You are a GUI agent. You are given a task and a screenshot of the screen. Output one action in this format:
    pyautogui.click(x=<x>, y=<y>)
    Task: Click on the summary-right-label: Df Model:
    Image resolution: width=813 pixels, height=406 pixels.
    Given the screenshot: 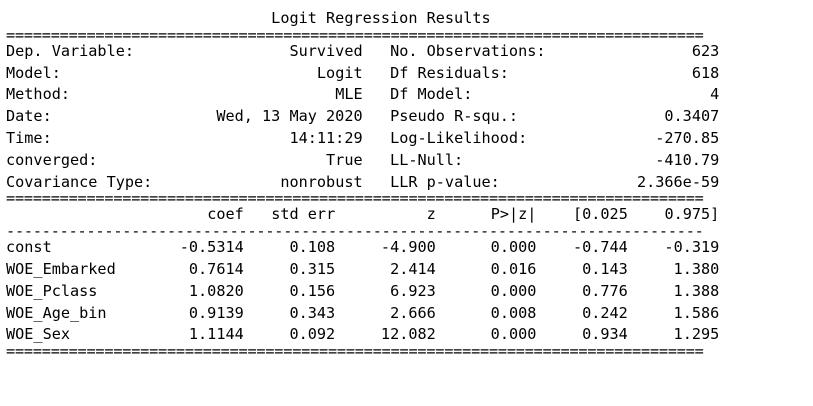 What is the action you would take?
    pyautogui.click(x=431, y=94)
    